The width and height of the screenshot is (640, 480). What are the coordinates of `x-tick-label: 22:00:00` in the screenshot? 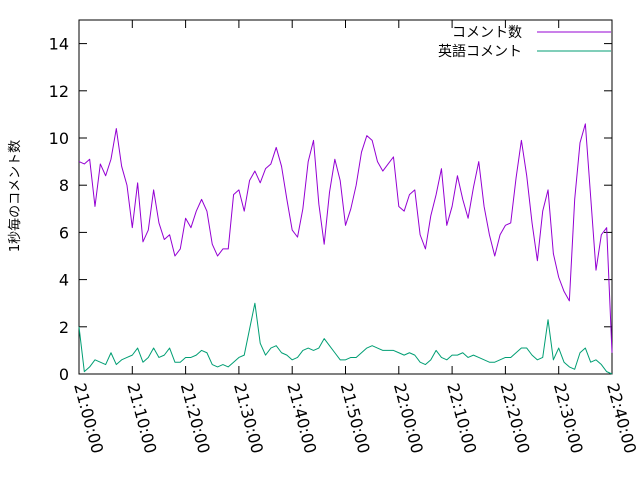 It's located at (408, 418).